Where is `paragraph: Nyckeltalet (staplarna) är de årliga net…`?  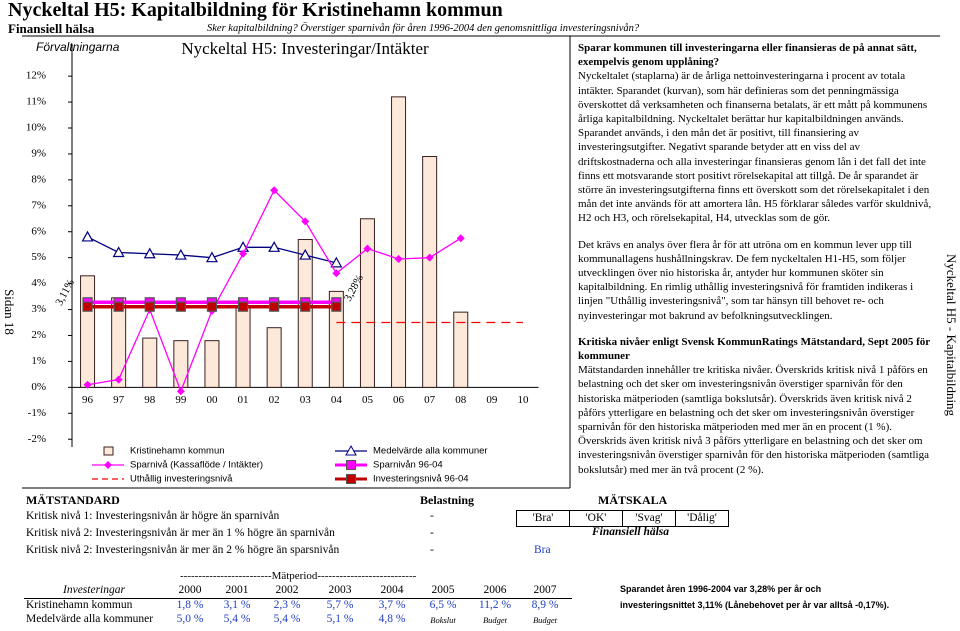
paragraph: Nyckeltalet (staplarna) är de årliga net… is located at coordinates (755, 147).